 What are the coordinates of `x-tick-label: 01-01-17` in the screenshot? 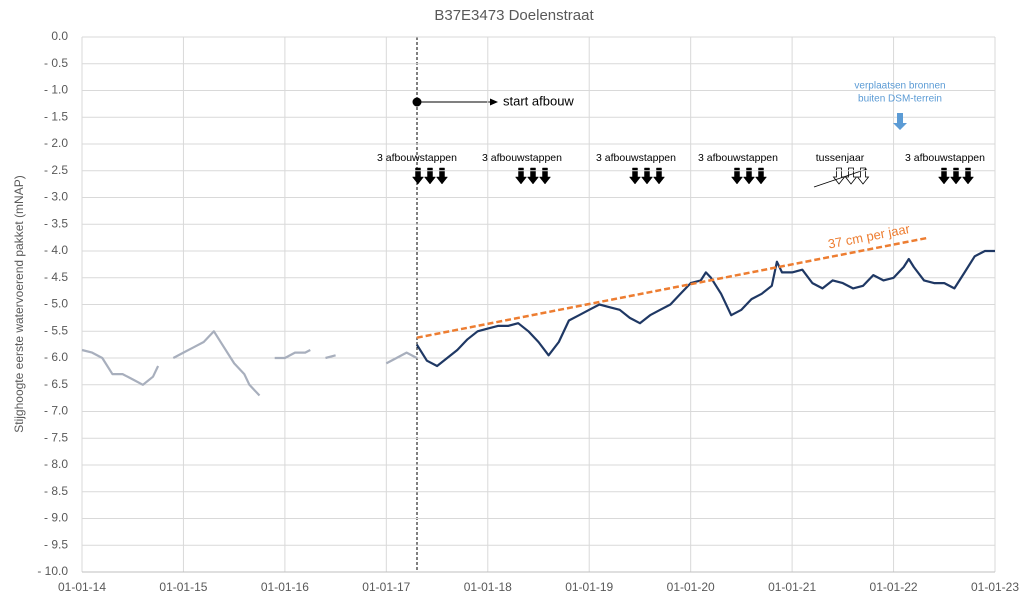 It's located at (386, 587).